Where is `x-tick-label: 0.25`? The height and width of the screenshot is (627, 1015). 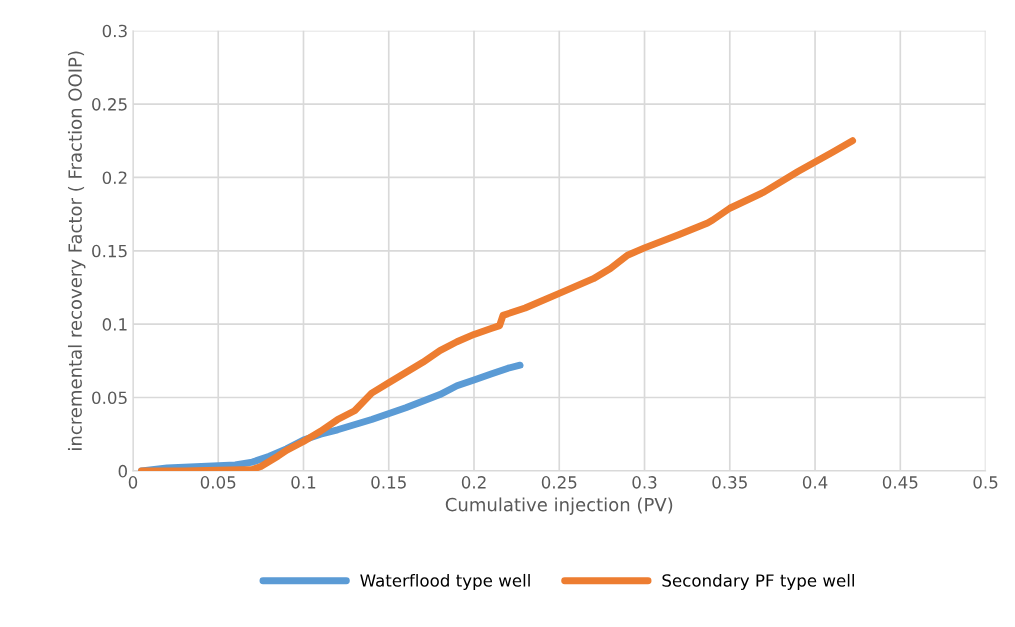
x-tick-label: 0.25 is located at coordinates (559, 482).